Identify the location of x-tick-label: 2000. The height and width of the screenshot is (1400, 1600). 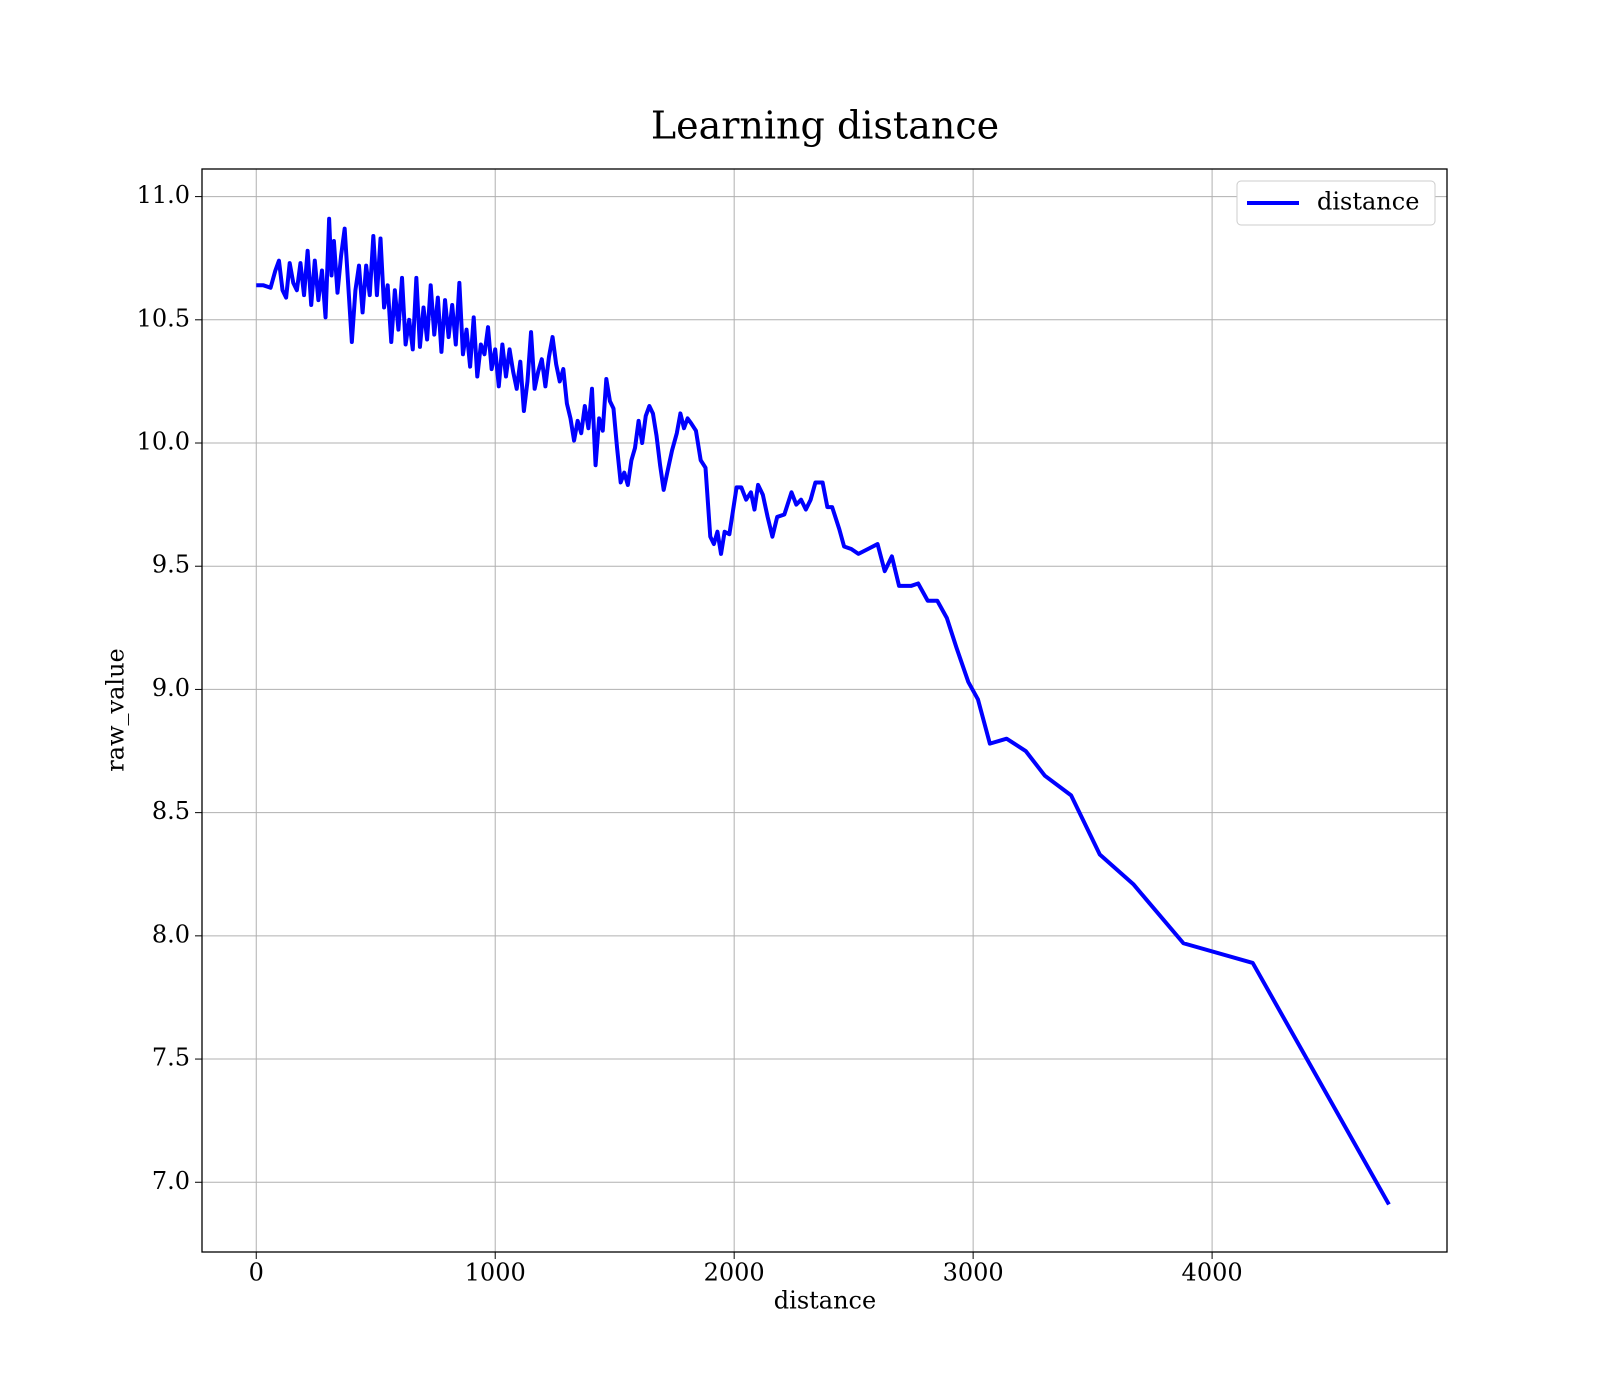
(734, 1273).